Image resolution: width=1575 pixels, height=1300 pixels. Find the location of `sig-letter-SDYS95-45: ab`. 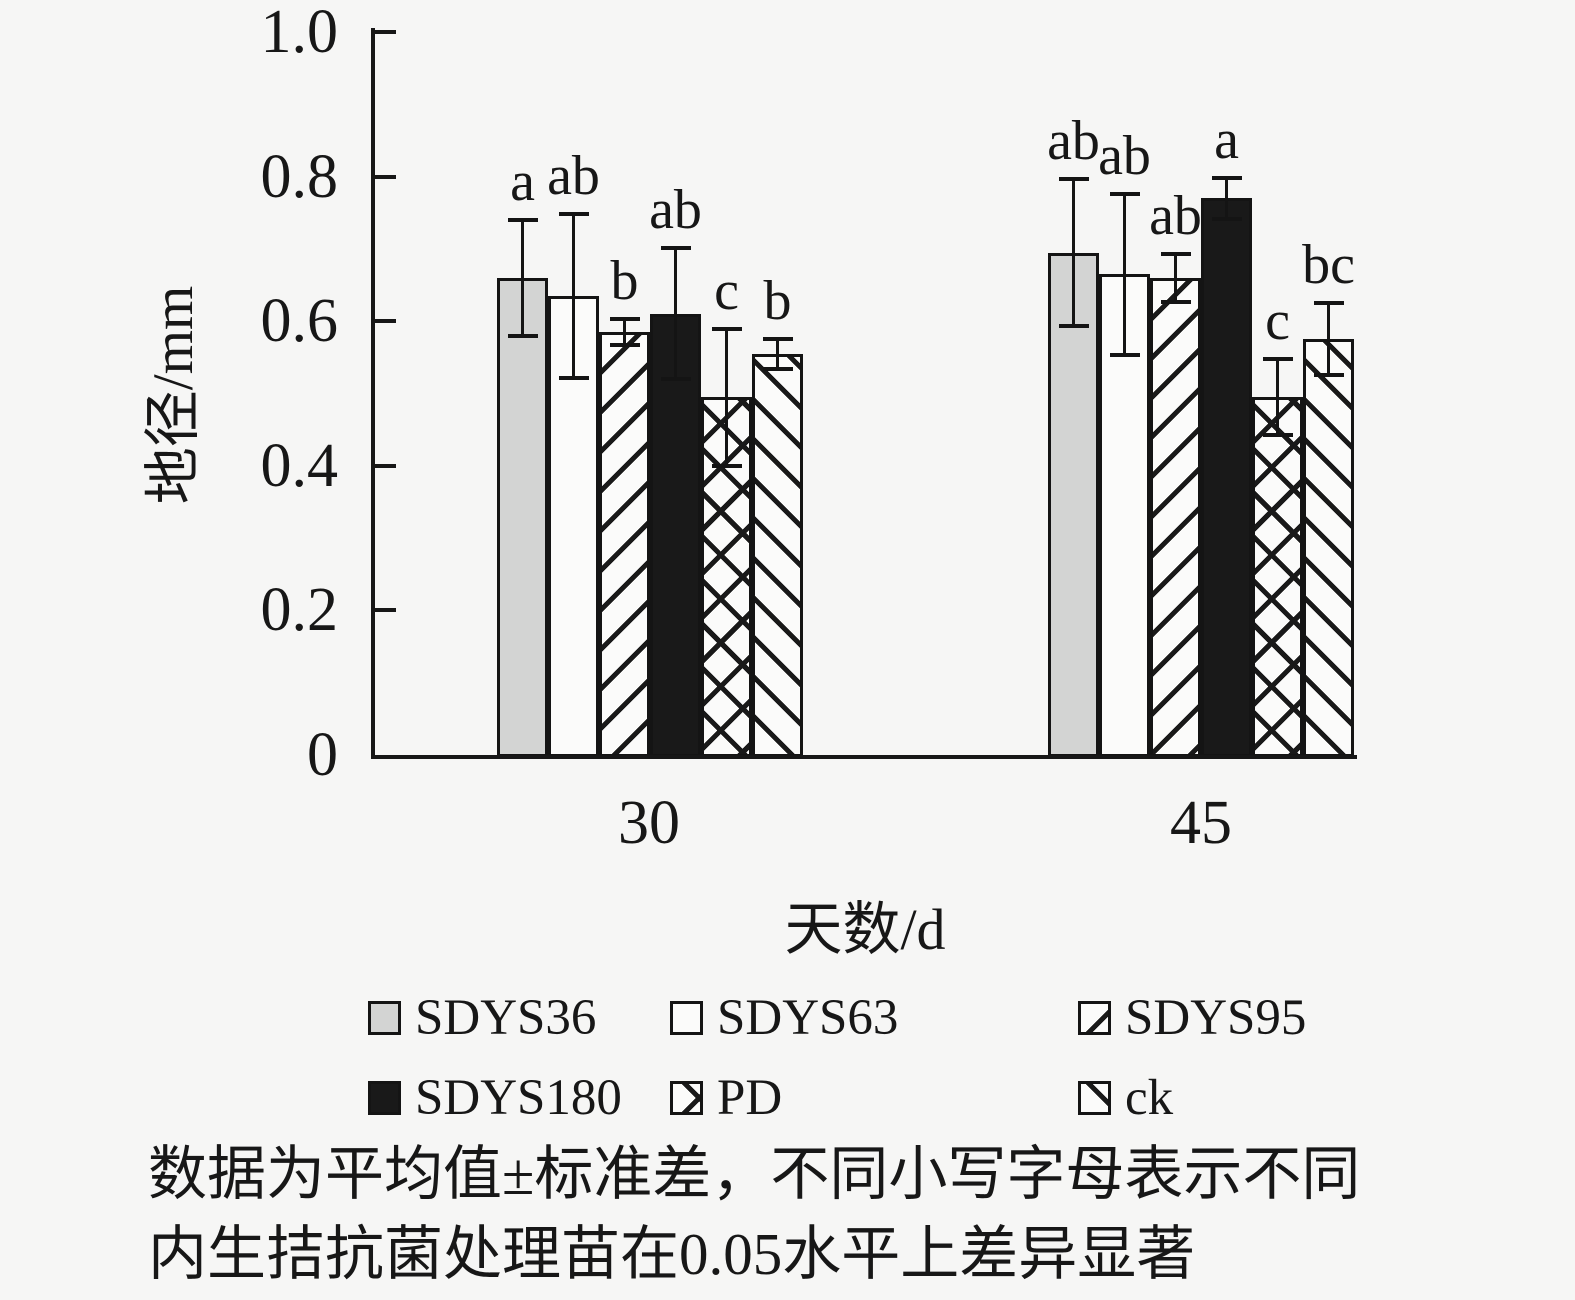

sig-letter-SDYS95-45: ab is located at coordinates (1175, 215).